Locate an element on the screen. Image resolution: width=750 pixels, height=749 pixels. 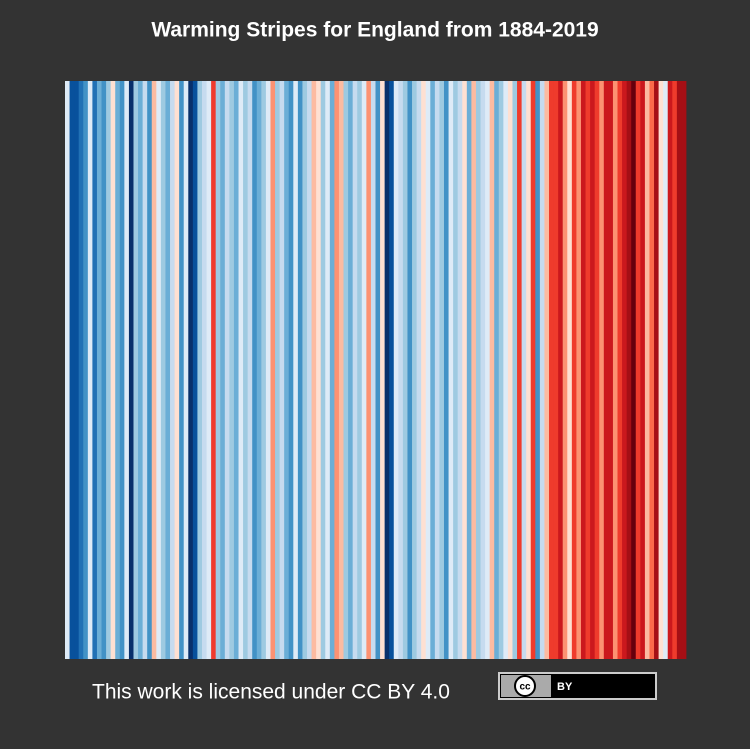
license-text: This work is licensed under CC BY 4.0 is located at coordinates (271, 692).